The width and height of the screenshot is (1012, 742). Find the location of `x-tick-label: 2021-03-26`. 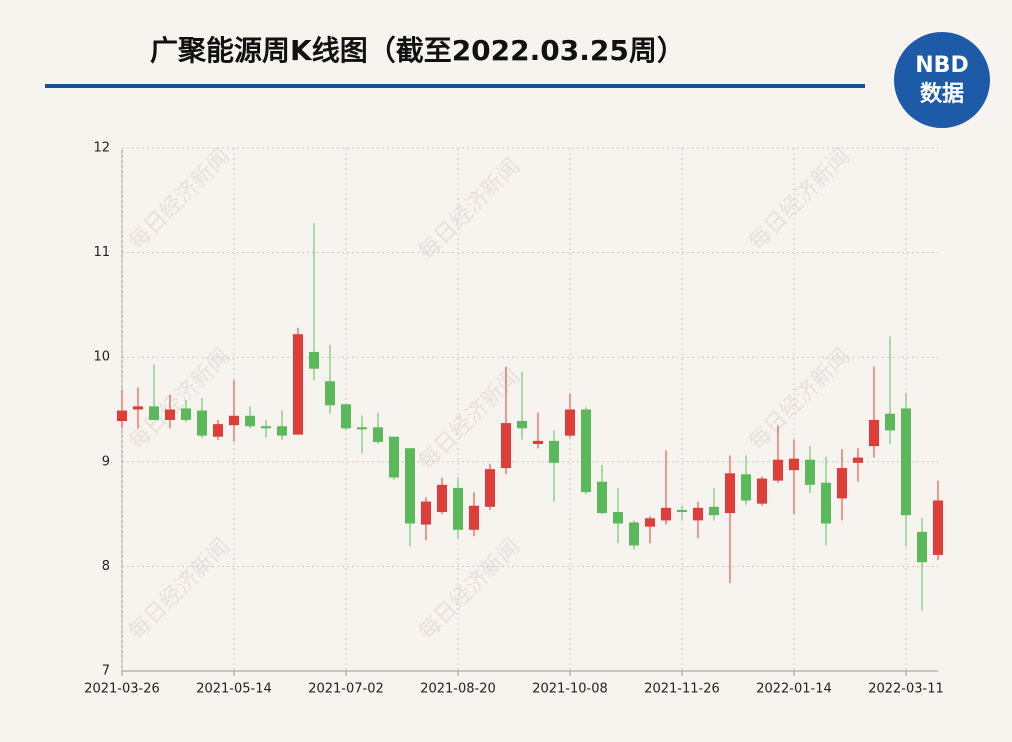

x-tick-label: 2021-03-26 is located at coordinates (122, 689).